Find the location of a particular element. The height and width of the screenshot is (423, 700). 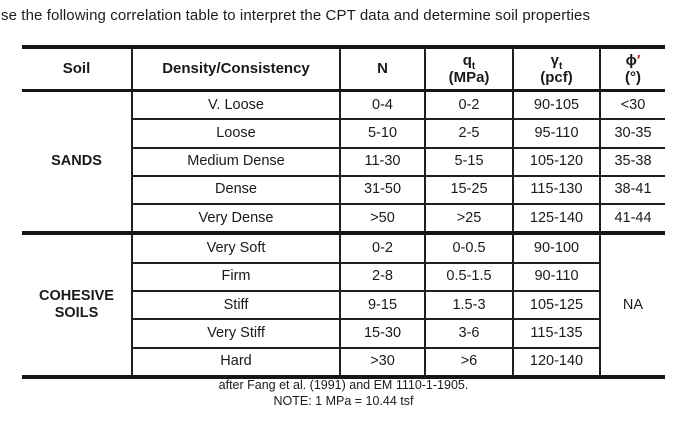

phi-cell: 30-35 is located at coordinates (632, 133).